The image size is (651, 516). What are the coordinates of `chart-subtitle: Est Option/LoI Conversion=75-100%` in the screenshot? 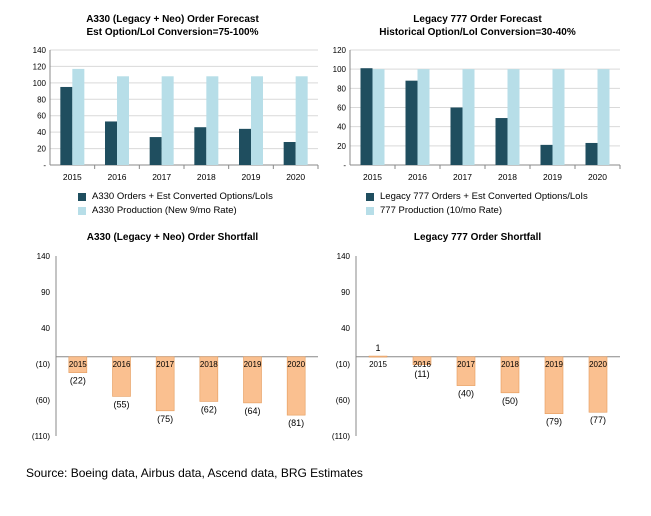 It's located at (172, 32).